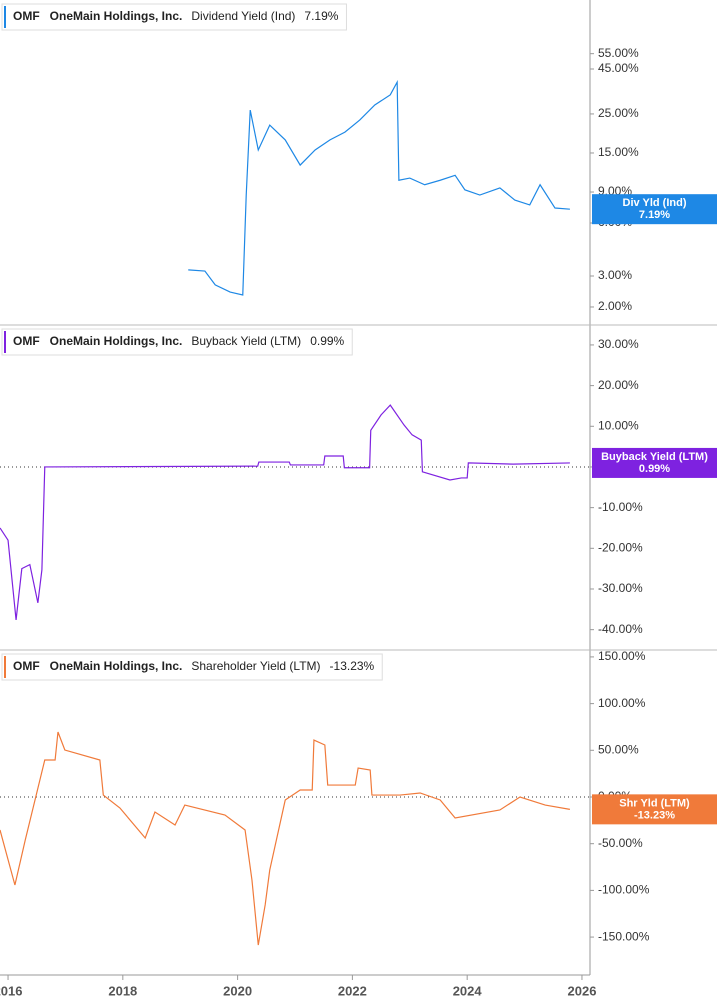 Image resolution: width=717 pixels, height=1005 pixels. I want to click on x-tick-label: 2020, so click(237, 990).